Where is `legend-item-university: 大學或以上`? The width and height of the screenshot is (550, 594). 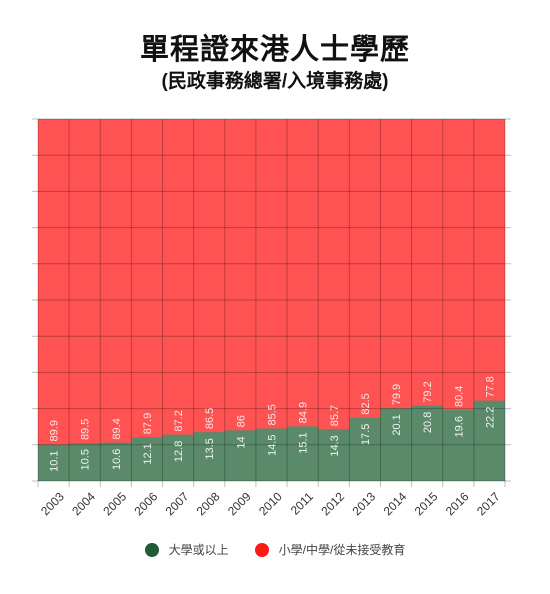
legend-item-university: 大學或以上 is located at coordinates (186, 549).